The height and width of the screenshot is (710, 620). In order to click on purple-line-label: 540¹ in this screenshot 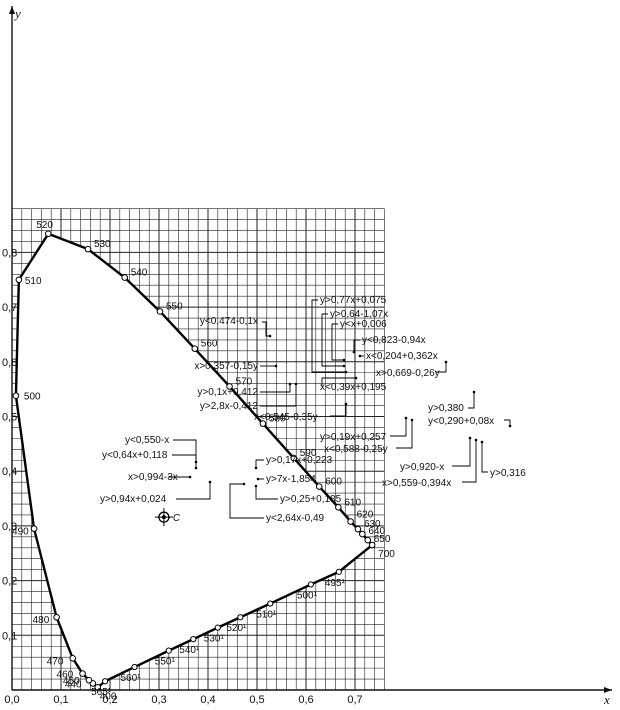, I will do `click(189, 650)`.